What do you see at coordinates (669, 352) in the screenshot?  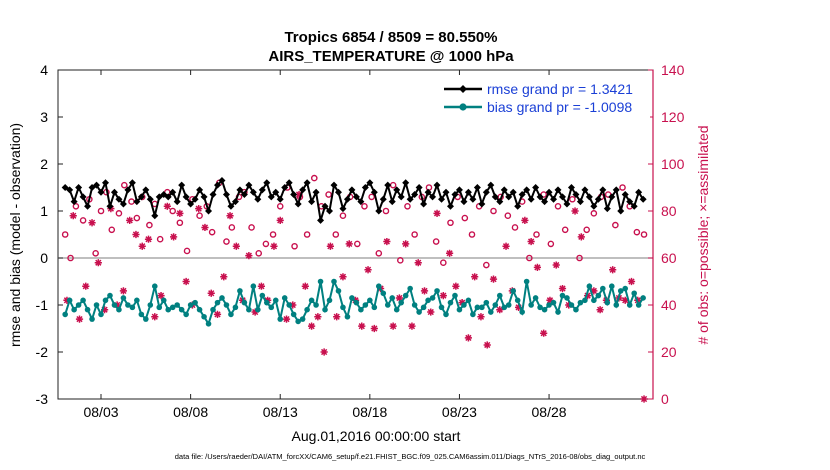 I see `y2-tick-label: 20` at bounding box center [669, 352].